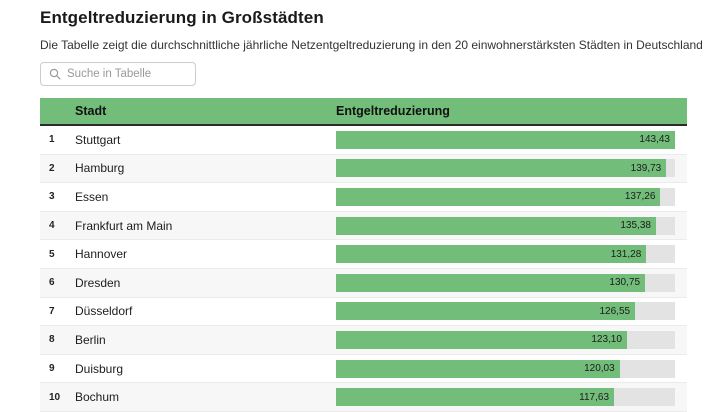 The image size is (728, 412). I want to click on table-row: 1 Stuttgart 143,43, so click(363, 140).